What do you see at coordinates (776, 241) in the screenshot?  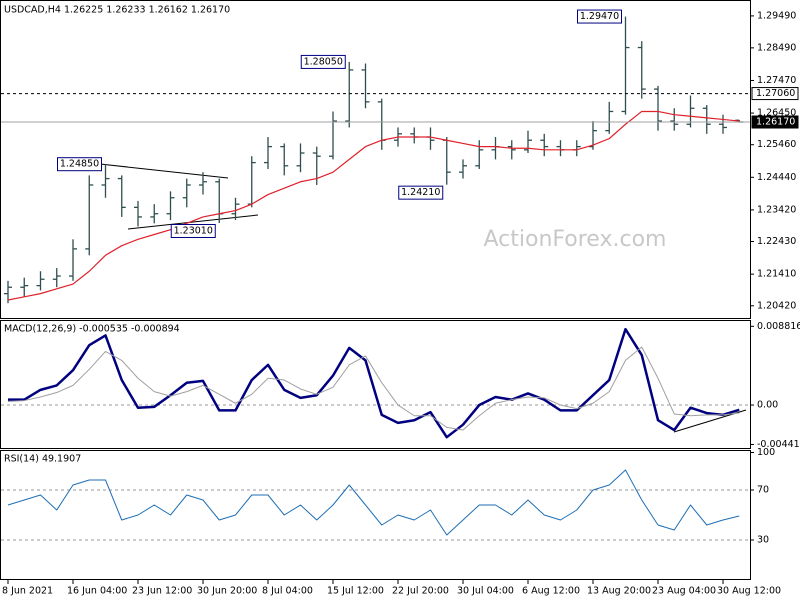 I see `y-tick-label: 1.22430` at bounding box center [776, 241].